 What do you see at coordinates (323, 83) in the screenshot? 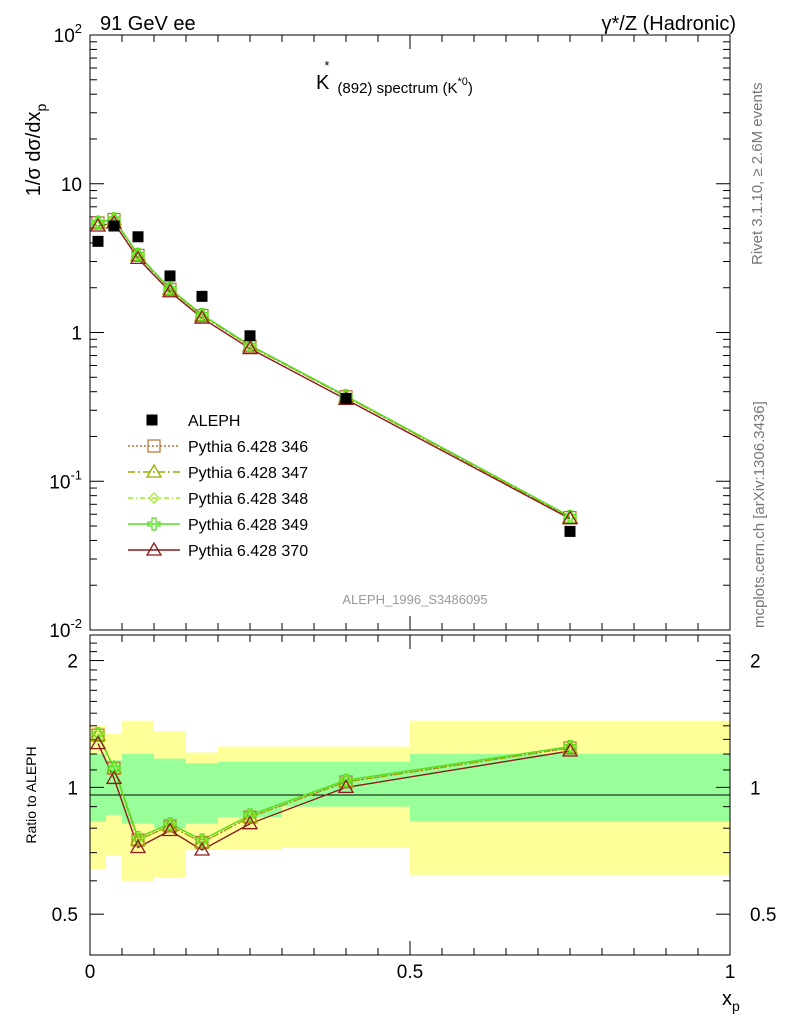
I see `plot-title-main: K` at bounding box center [323, 83].